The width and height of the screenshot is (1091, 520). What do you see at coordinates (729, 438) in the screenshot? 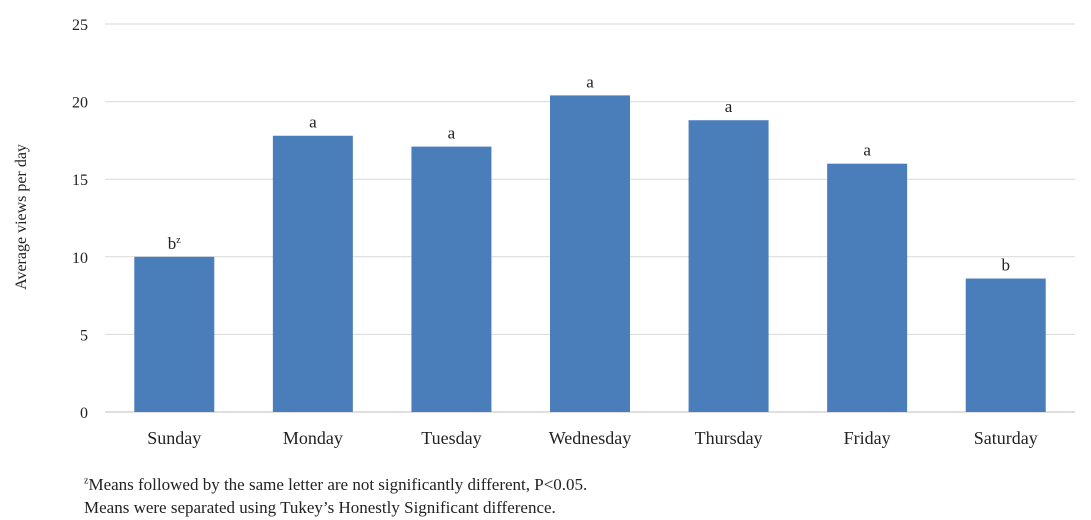
I see `x-tick-label-thursday: Thursday` at bounding box center [729, 438].